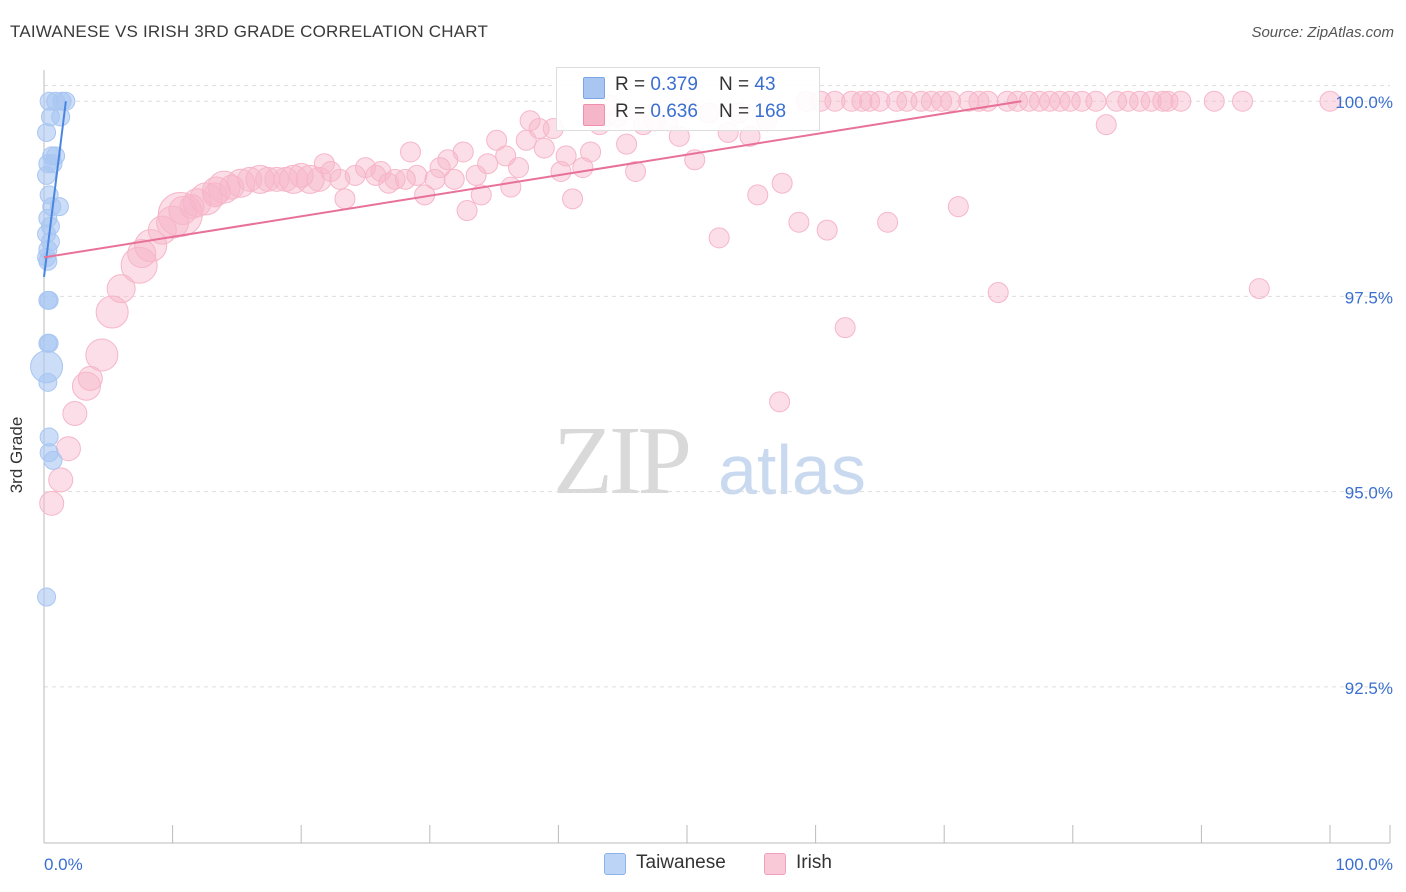 Image resolution: width=1406 pixels, height=892 pixels. I want to click on watermark-atlas: atlas, so click(792, 470).